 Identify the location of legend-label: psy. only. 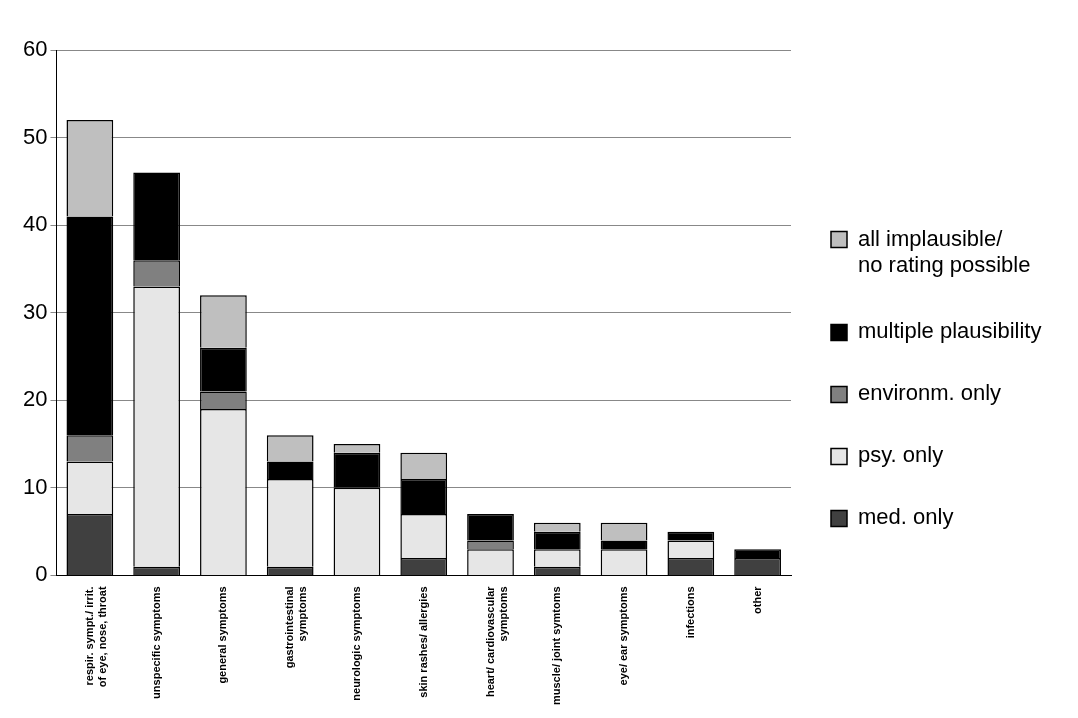
(901, 455).